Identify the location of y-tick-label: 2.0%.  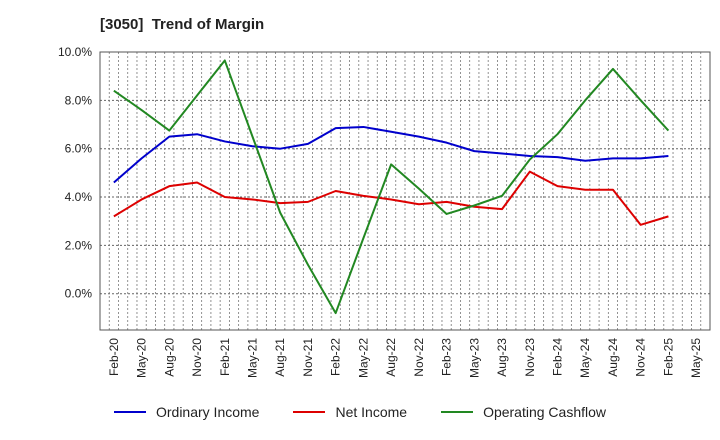
(79, 245).